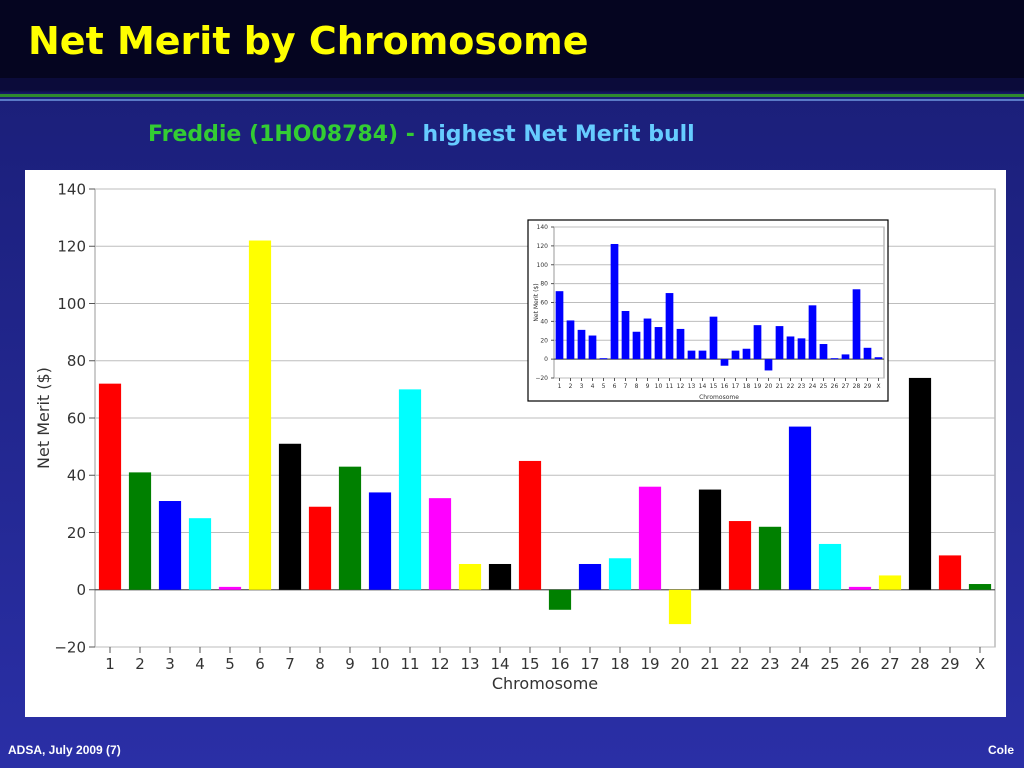 This screenshot has height=768, width=1024. What do you see at coordinates (824, 386) in the screenshot?
I see `x-tick-label: 25` at bounding box center [824, 386].